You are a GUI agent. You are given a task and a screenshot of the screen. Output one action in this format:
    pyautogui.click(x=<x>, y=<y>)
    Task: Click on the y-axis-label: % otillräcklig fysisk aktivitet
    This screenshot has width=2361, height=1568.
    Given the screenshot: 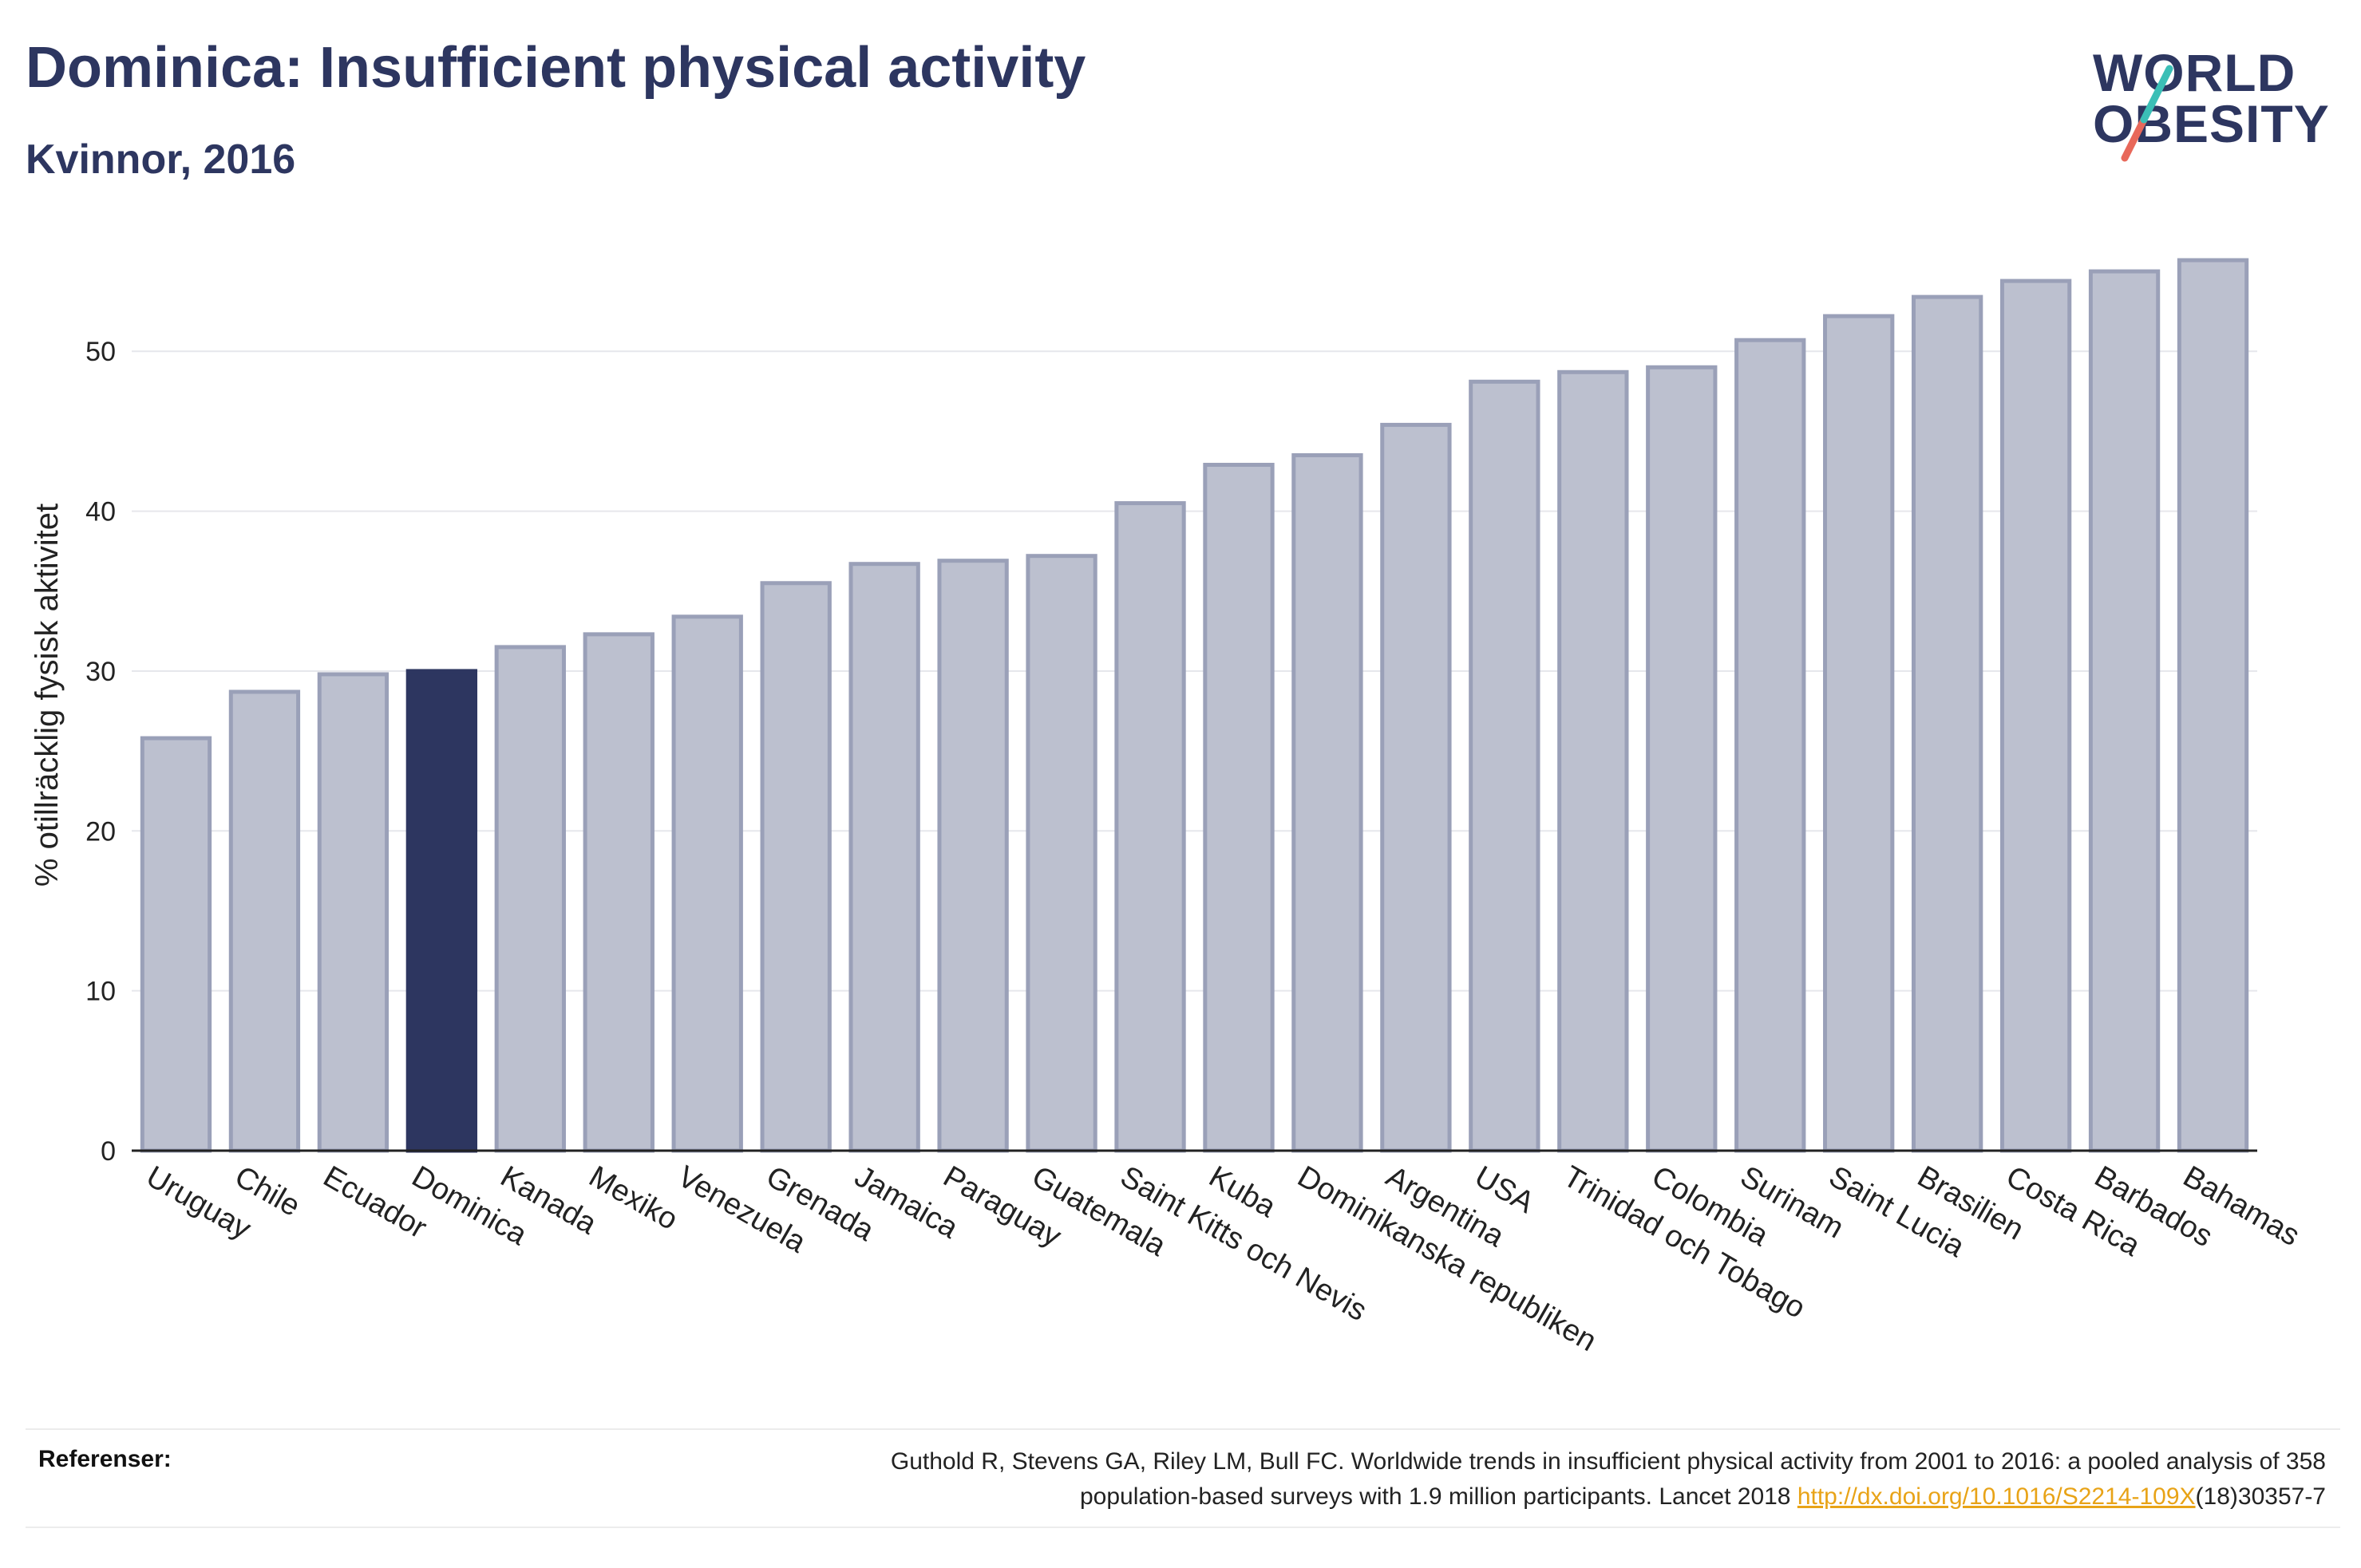 What is the action you would take?
    pyautogui.click(x=47, y=695)
    